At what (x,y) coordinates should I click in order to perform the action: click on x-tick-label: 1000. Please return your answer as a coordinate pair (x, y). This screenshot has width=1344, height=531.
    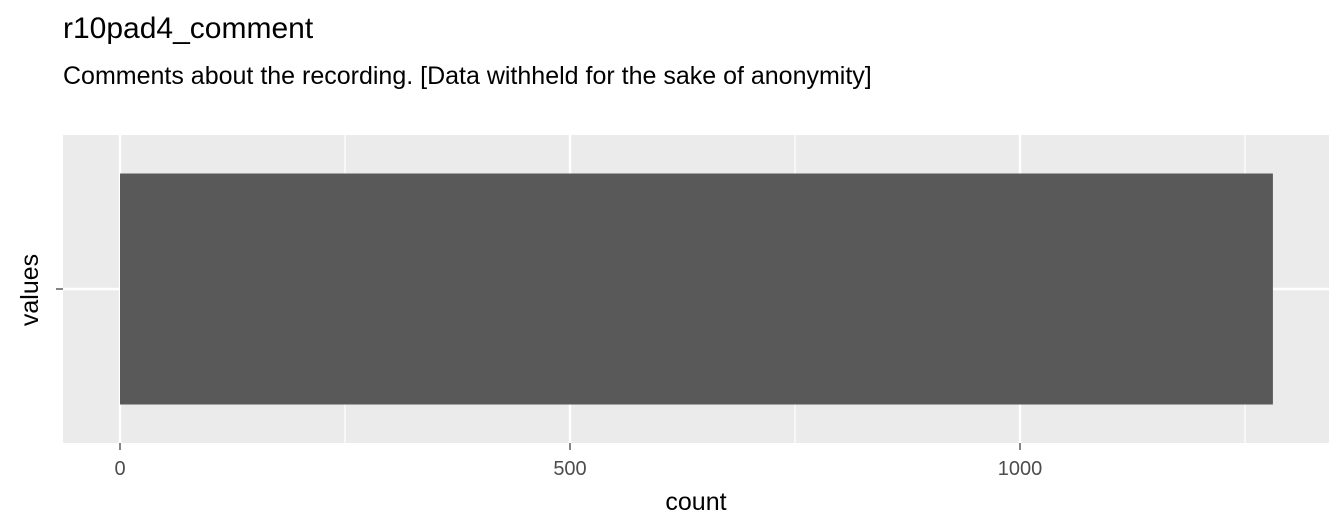
    Looking at the image, I should click on (1020, 469).